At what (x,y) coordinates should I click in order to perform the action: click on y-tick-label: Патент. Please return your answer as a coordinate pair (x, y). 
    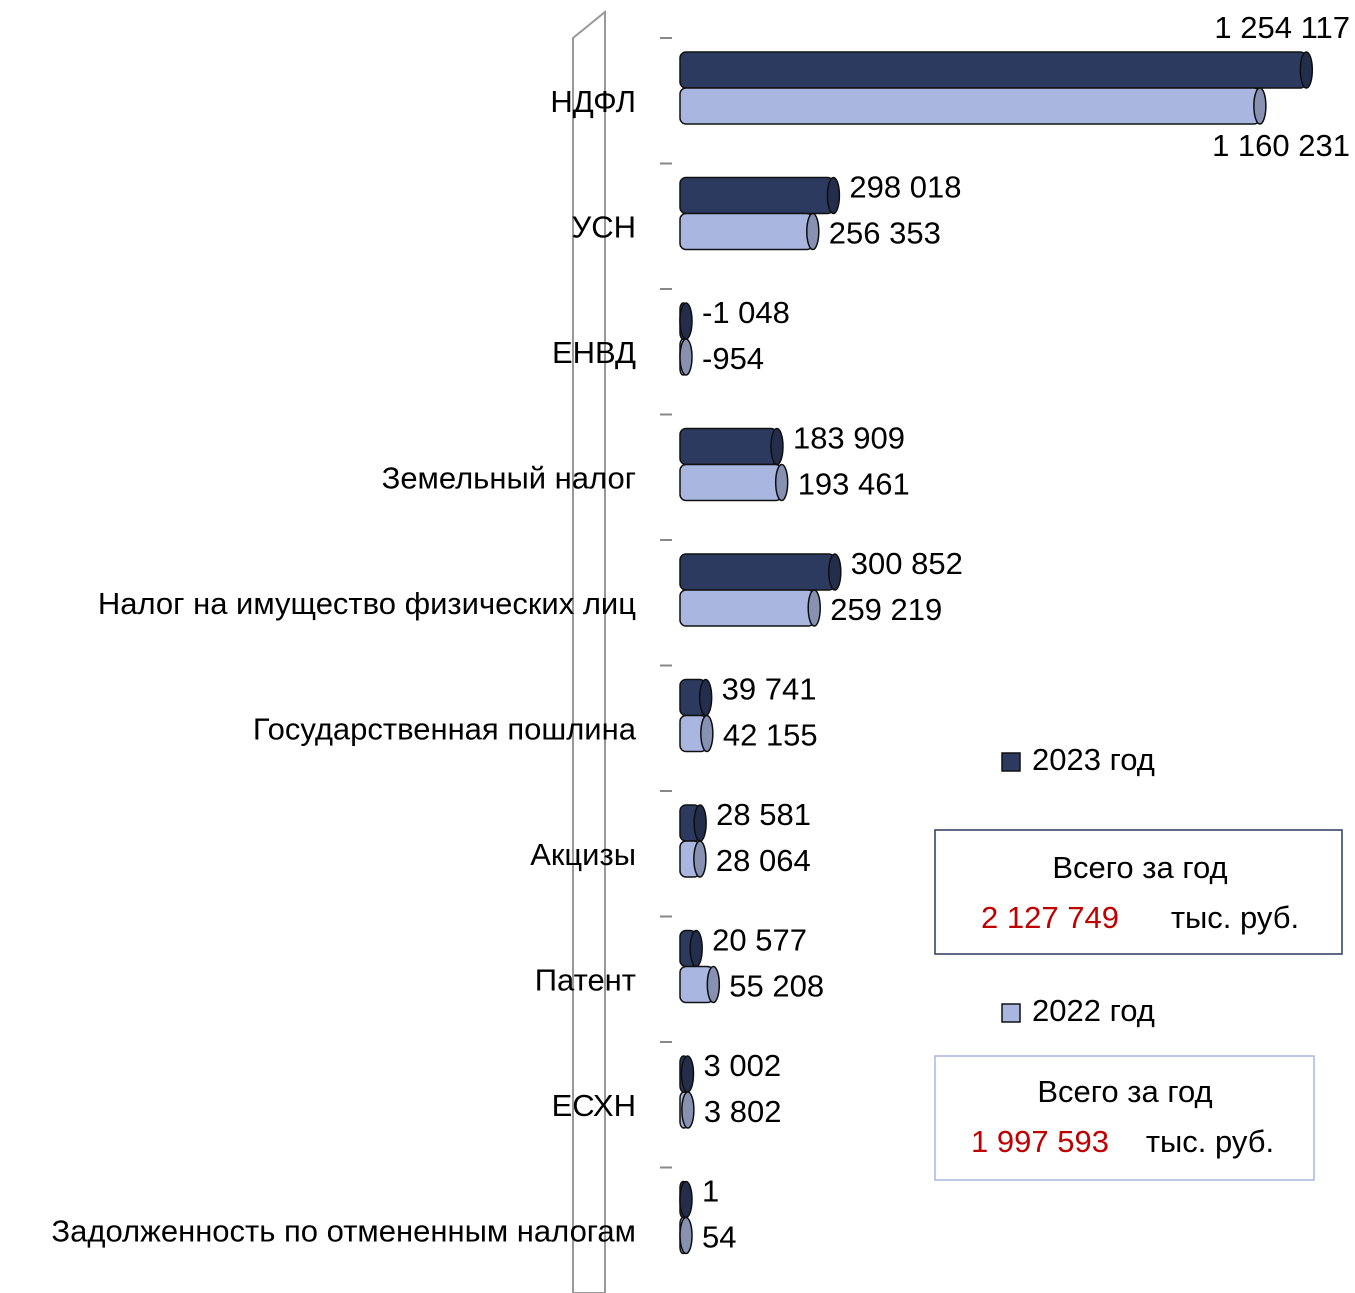
    Looking at the image, I should click on (585, 980).